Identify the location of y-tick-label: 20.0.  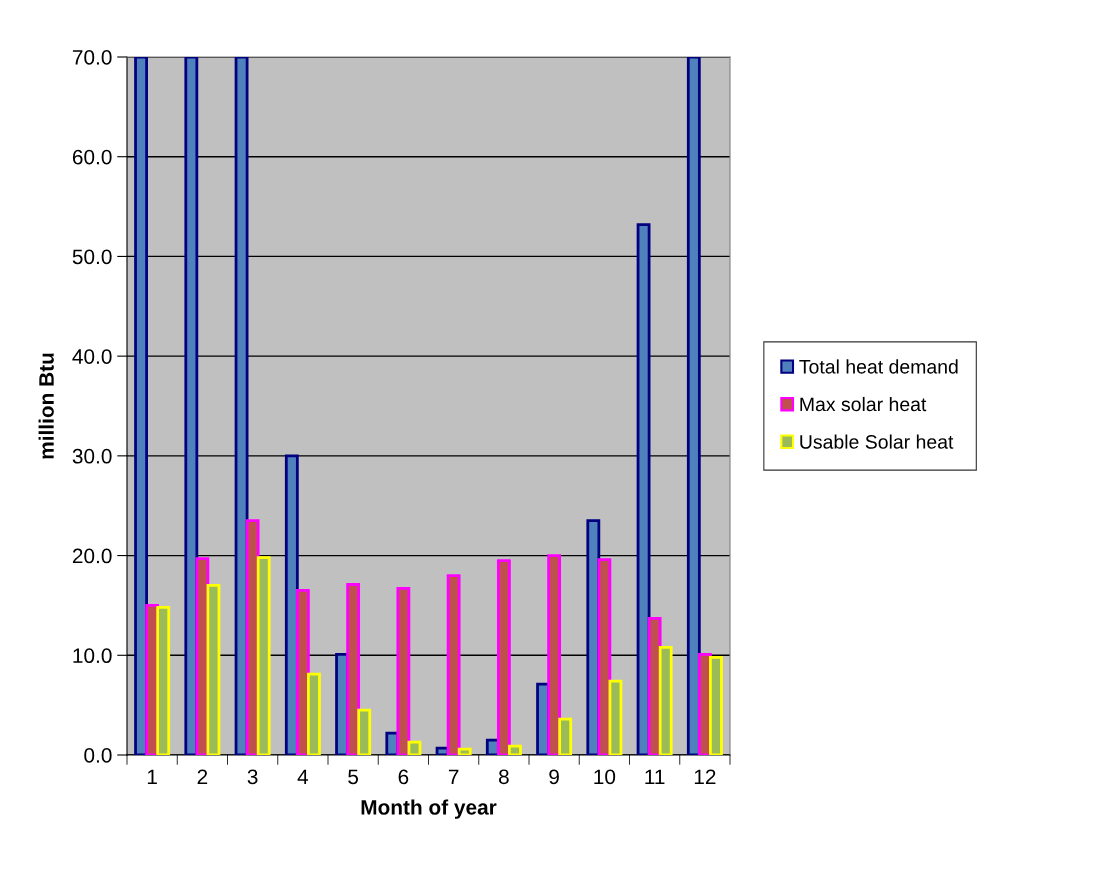
(92, 556).